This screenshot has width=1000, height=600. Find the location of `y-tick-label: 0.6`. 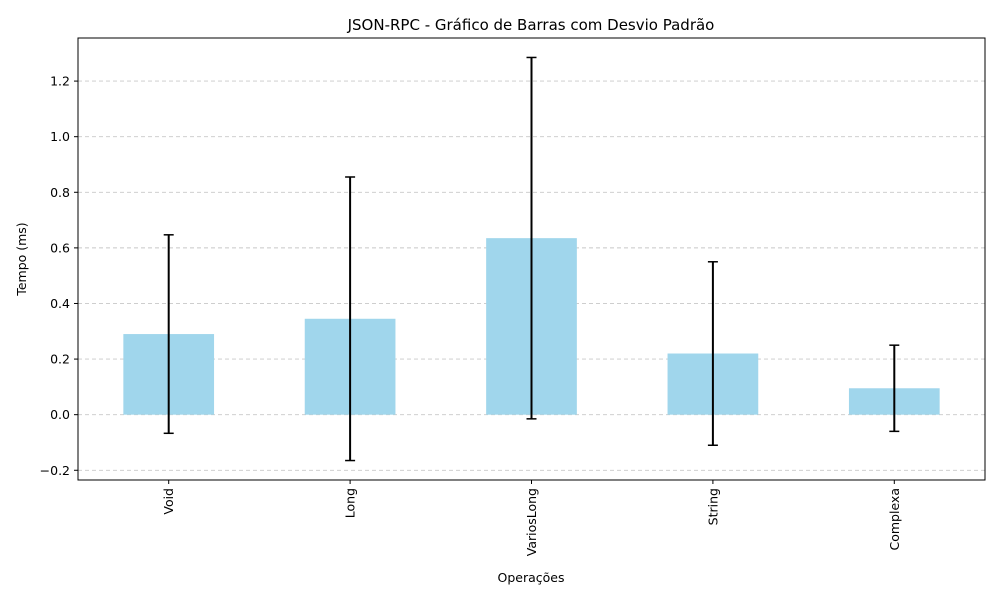

y-tick-label: 0.6 is located at coordinates (60, 247).